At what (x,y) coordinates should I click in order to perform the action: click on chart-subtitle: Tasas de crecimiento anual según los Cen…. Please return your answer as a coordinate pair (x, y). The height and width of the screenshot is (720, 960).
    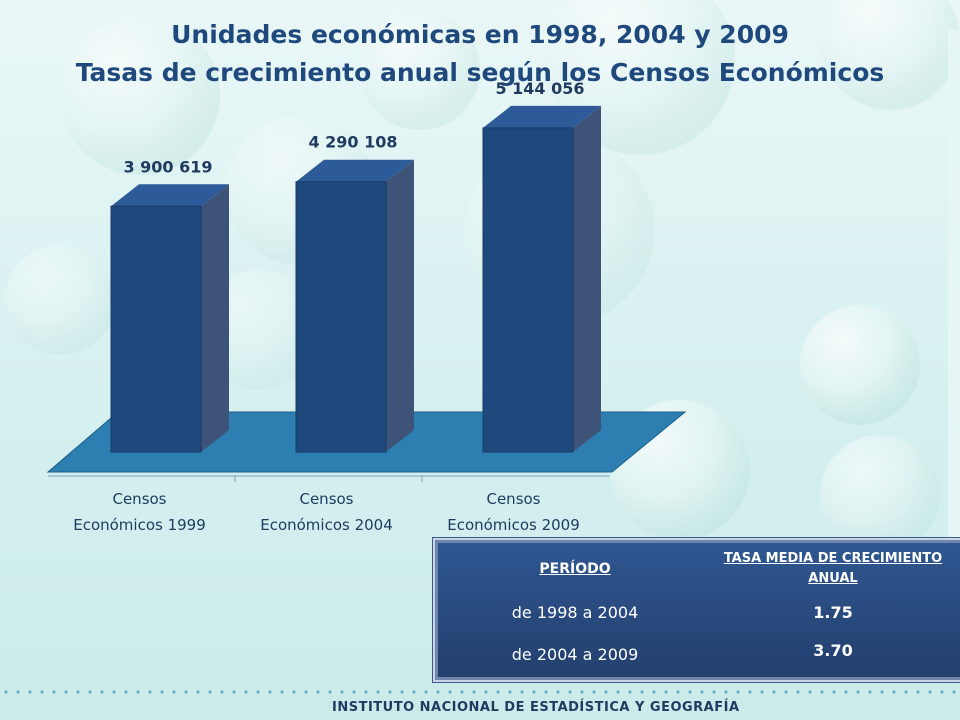
    Looking at the image, I should click on (480, 72).